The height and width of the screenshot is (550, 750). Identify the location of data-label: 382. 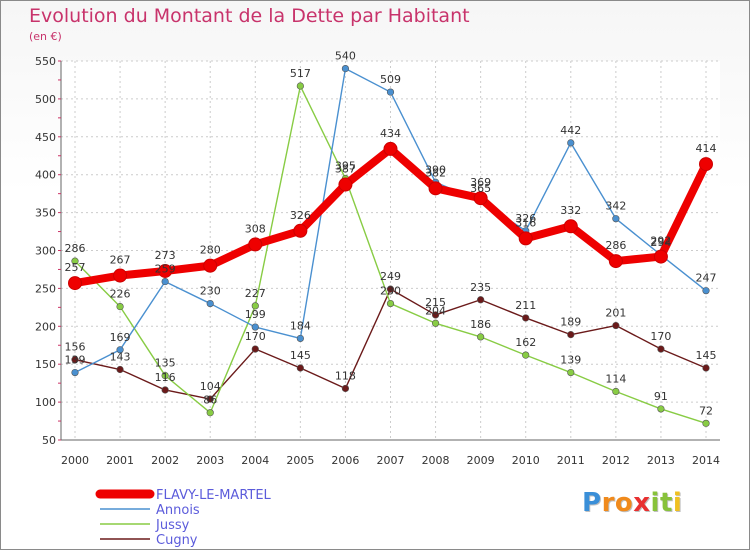
(435, 172).